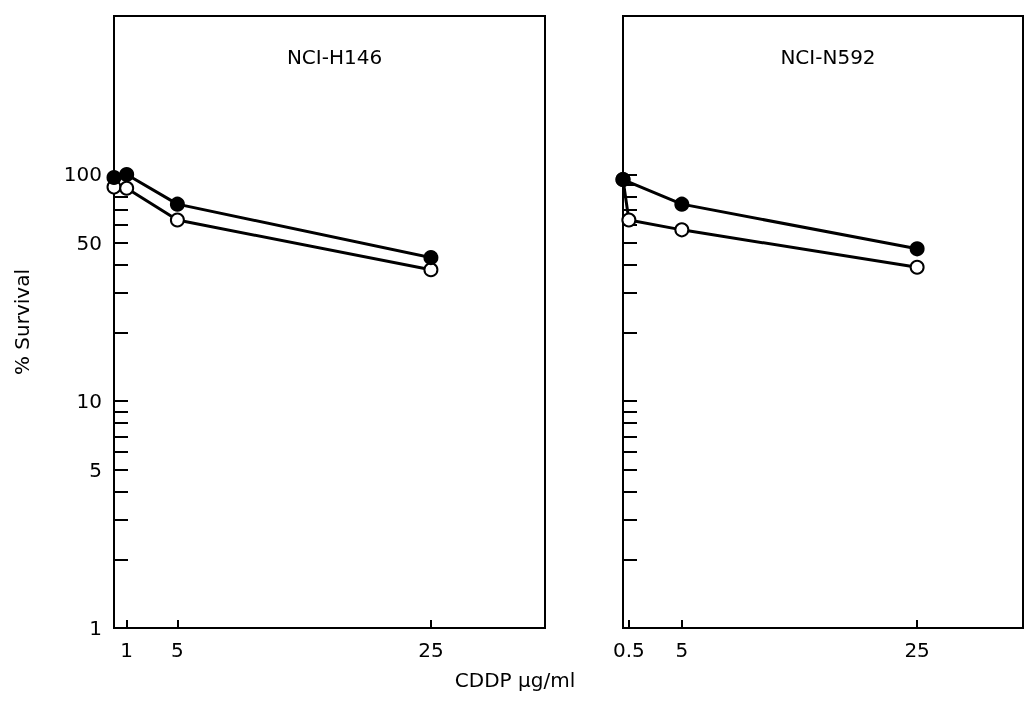 The image size is (1031, 714). What do you see at coordinates (95, 469) in the screenshot?
I see `y-tick-label: 5` at bounding box center [95, 469].